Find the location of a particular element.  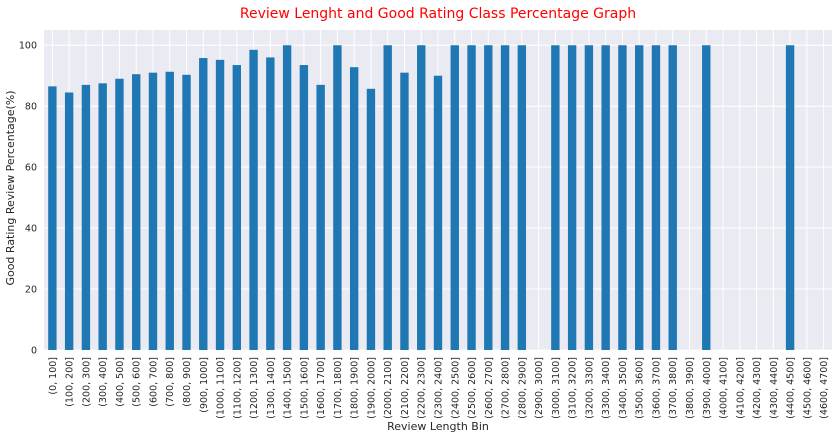

x-tick-label: (1300, 1400] is located at coordinates (271, 388).